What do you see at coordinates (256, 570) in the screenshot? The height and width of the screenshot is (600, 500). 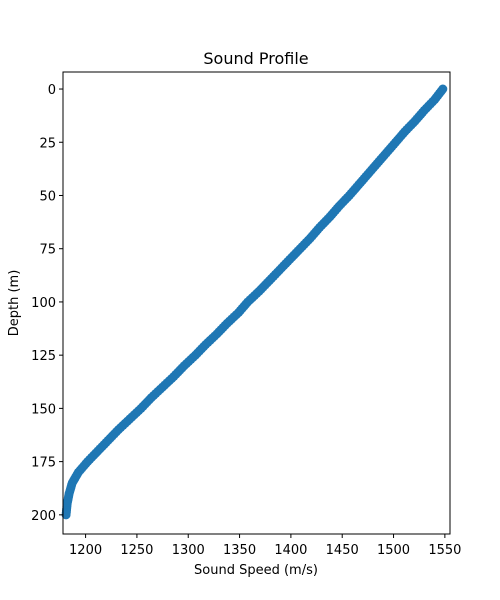 I see `x-axis-label: Sound Speed (m/s)` at bounding box center [256, 570].